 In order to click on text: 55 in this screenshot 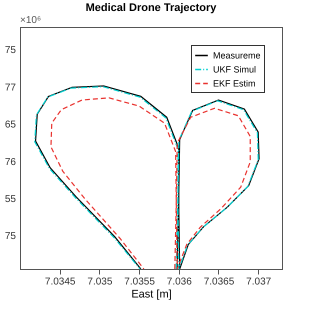, I will do `click(10, 200)`.